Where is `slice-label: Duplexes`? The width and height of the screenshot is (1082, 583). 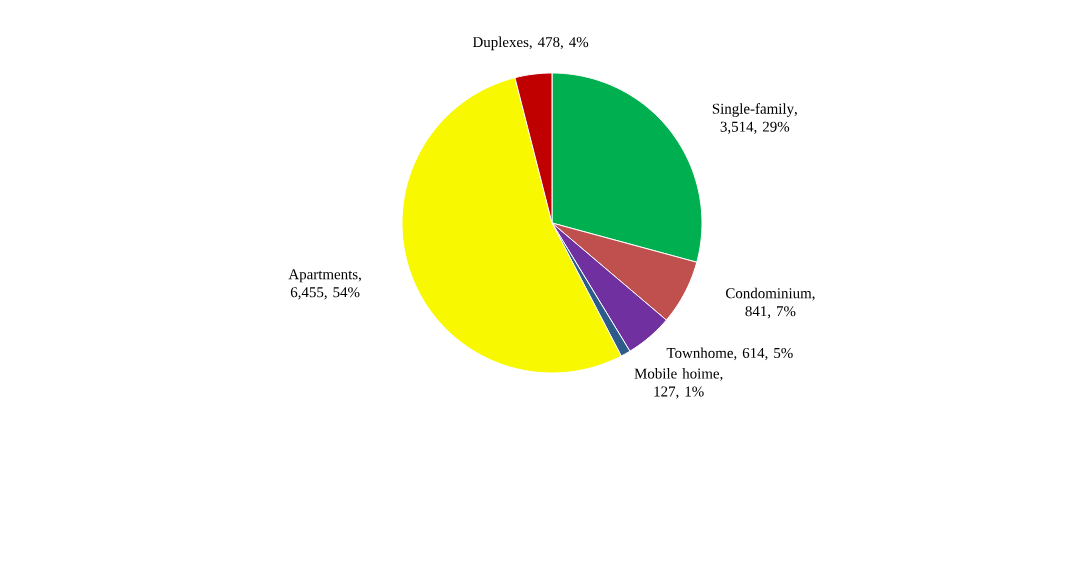 slice-label: Duplexes is located at coordinates (500, 43).